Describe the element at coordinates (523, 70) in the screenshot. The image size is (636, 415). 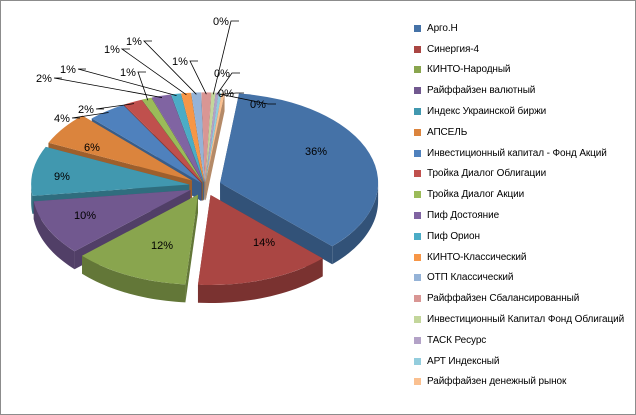
I see `legend-item-3: КИНТО-Народный` at that location.